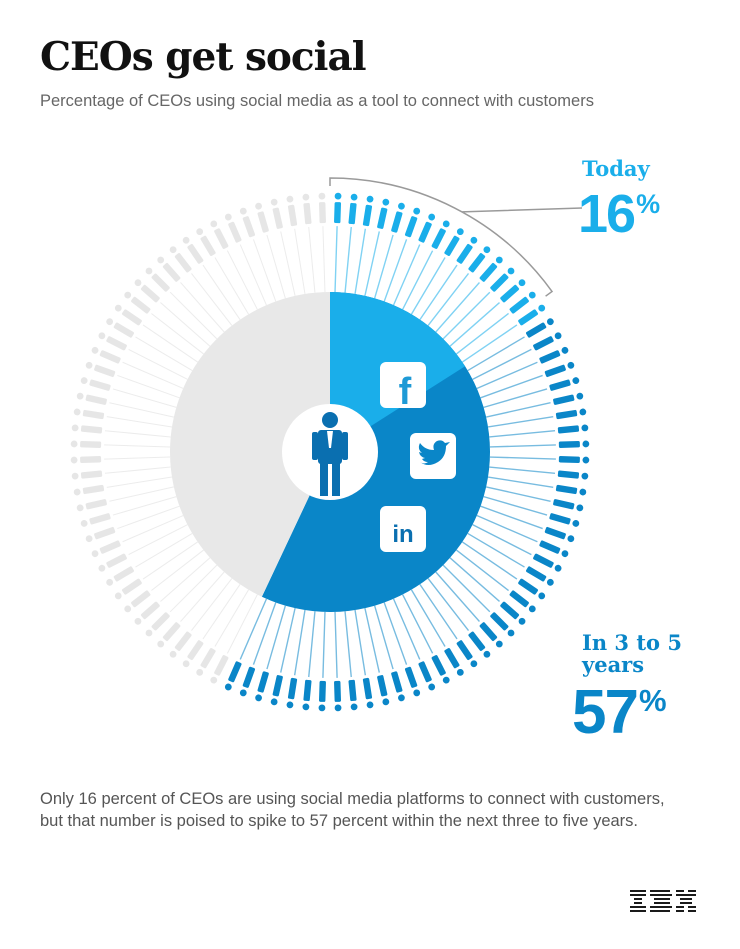  What do you see at coordinates (456, 237) in the screenshot?
I see `today-bracket` at bounding box center [456, 237].